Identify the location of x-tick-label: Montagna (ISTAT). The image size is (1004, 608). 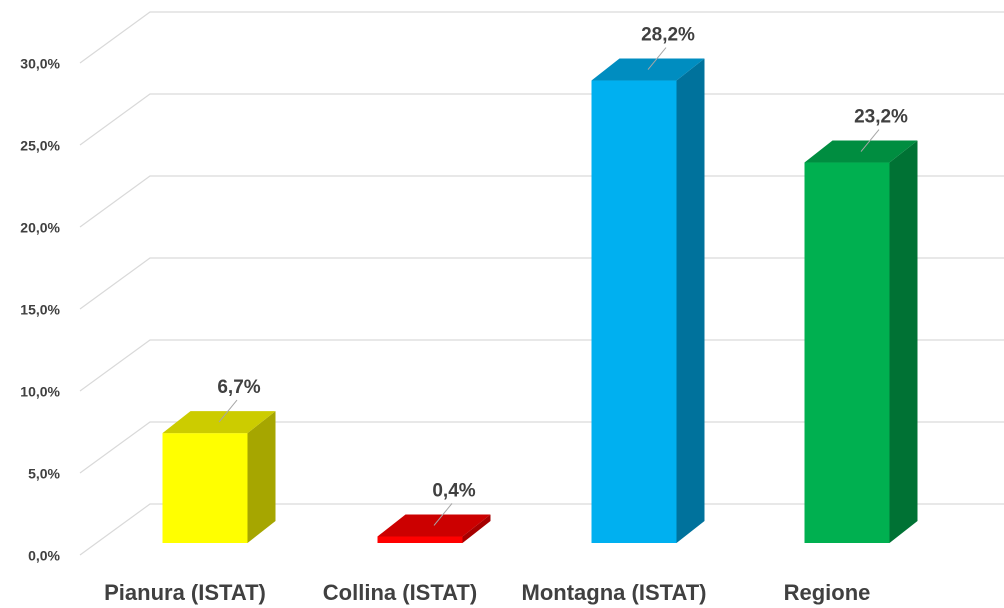
(614, 592).